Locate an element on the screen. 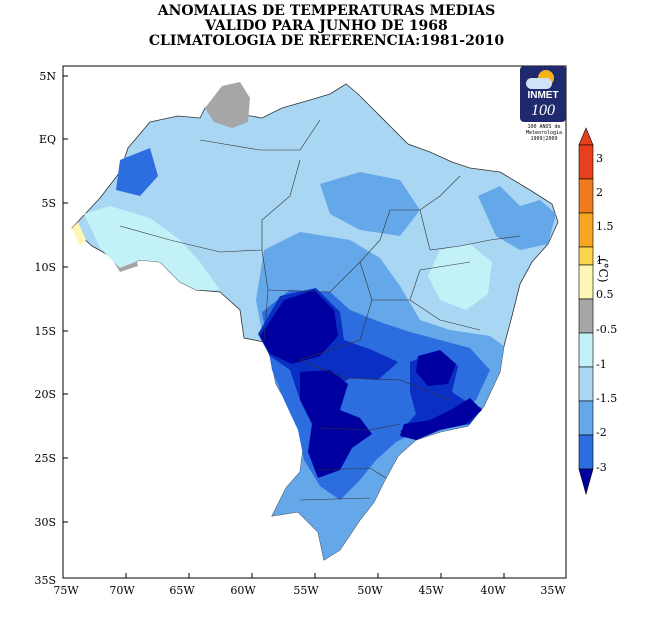  logo-caption-line-1: 100 ANOS de is located at coordinates (544, 127).